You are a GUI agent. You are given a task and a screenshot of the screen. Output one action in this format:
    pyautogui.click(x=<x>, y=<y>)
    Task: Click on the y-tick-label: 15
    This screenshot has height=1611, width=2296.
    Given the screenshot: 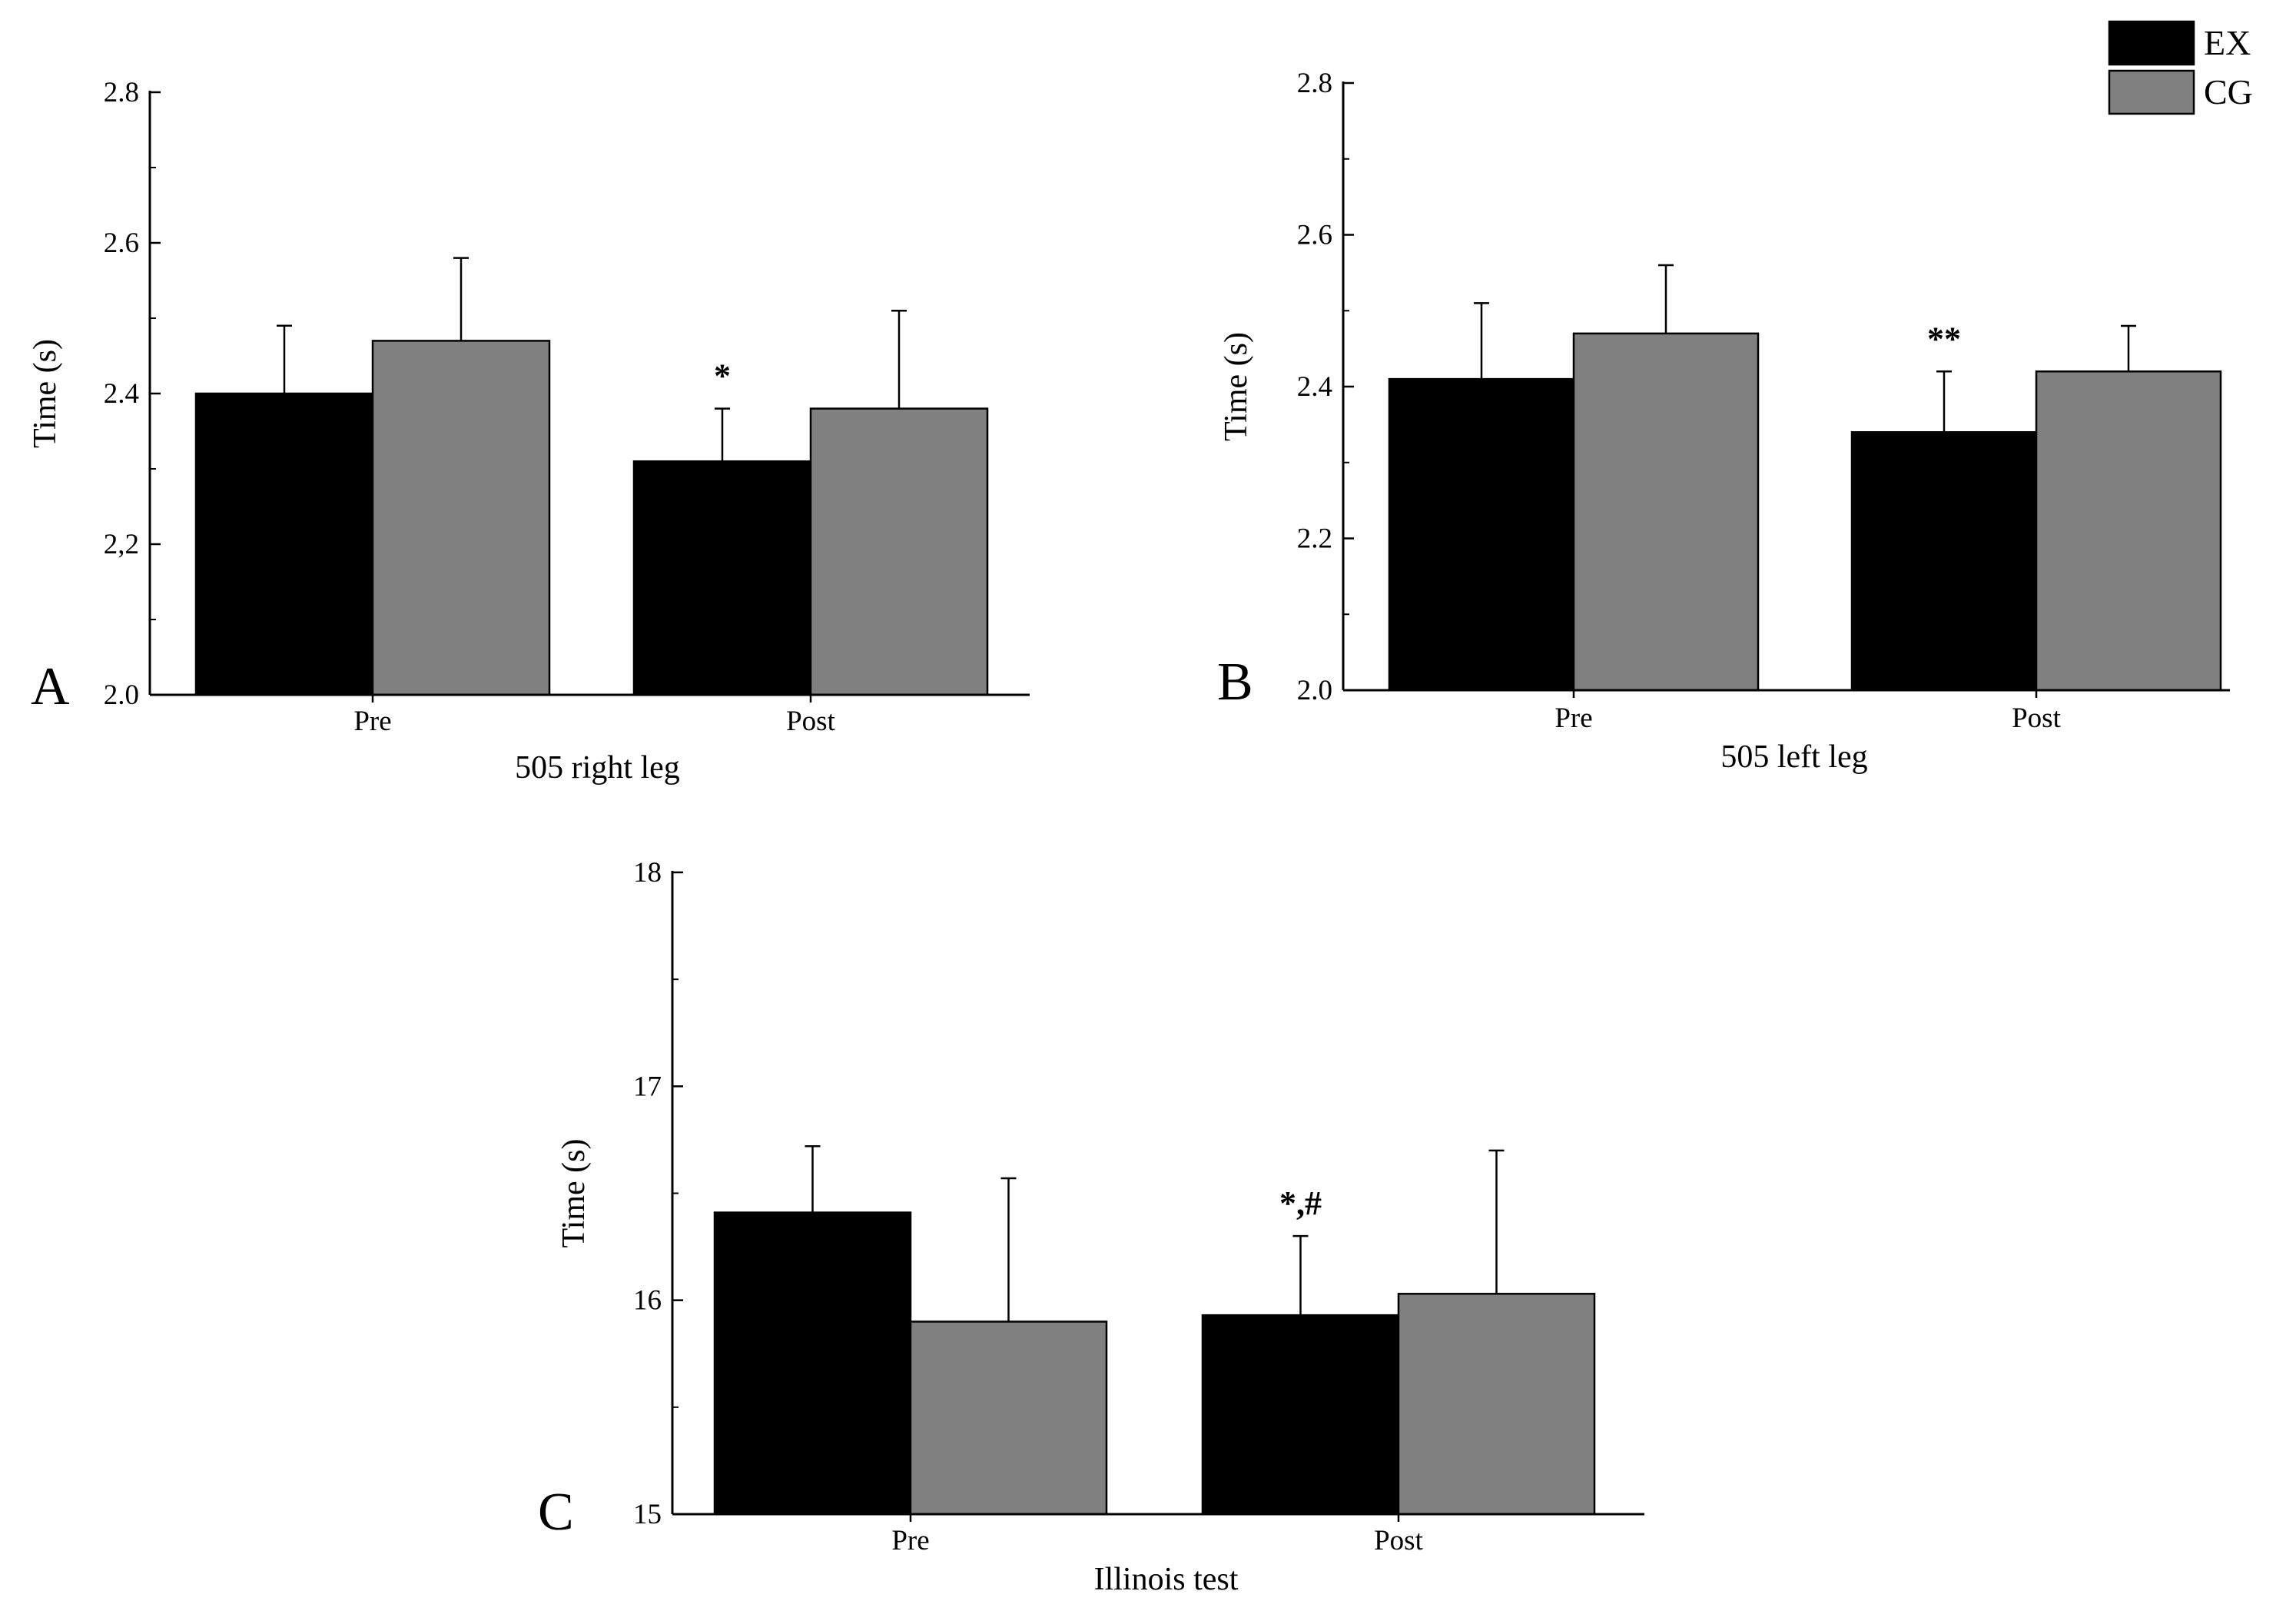 What is the action you would take?
    pyautogui.click(x=648, y=1514)
    